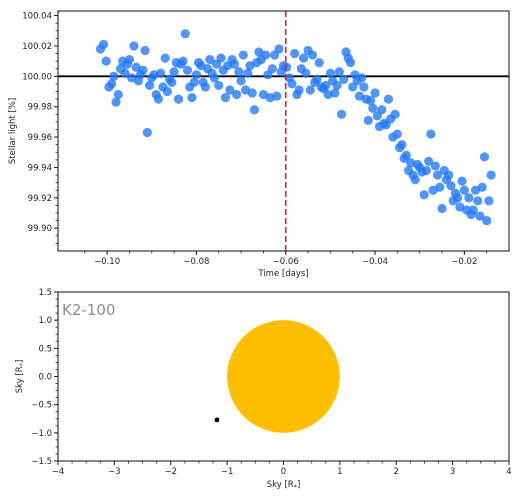  What do you see at coordinates (286, 262) in the screenshot?
I see `x-tick-label: −0.06` at bounding box center [286, 262].